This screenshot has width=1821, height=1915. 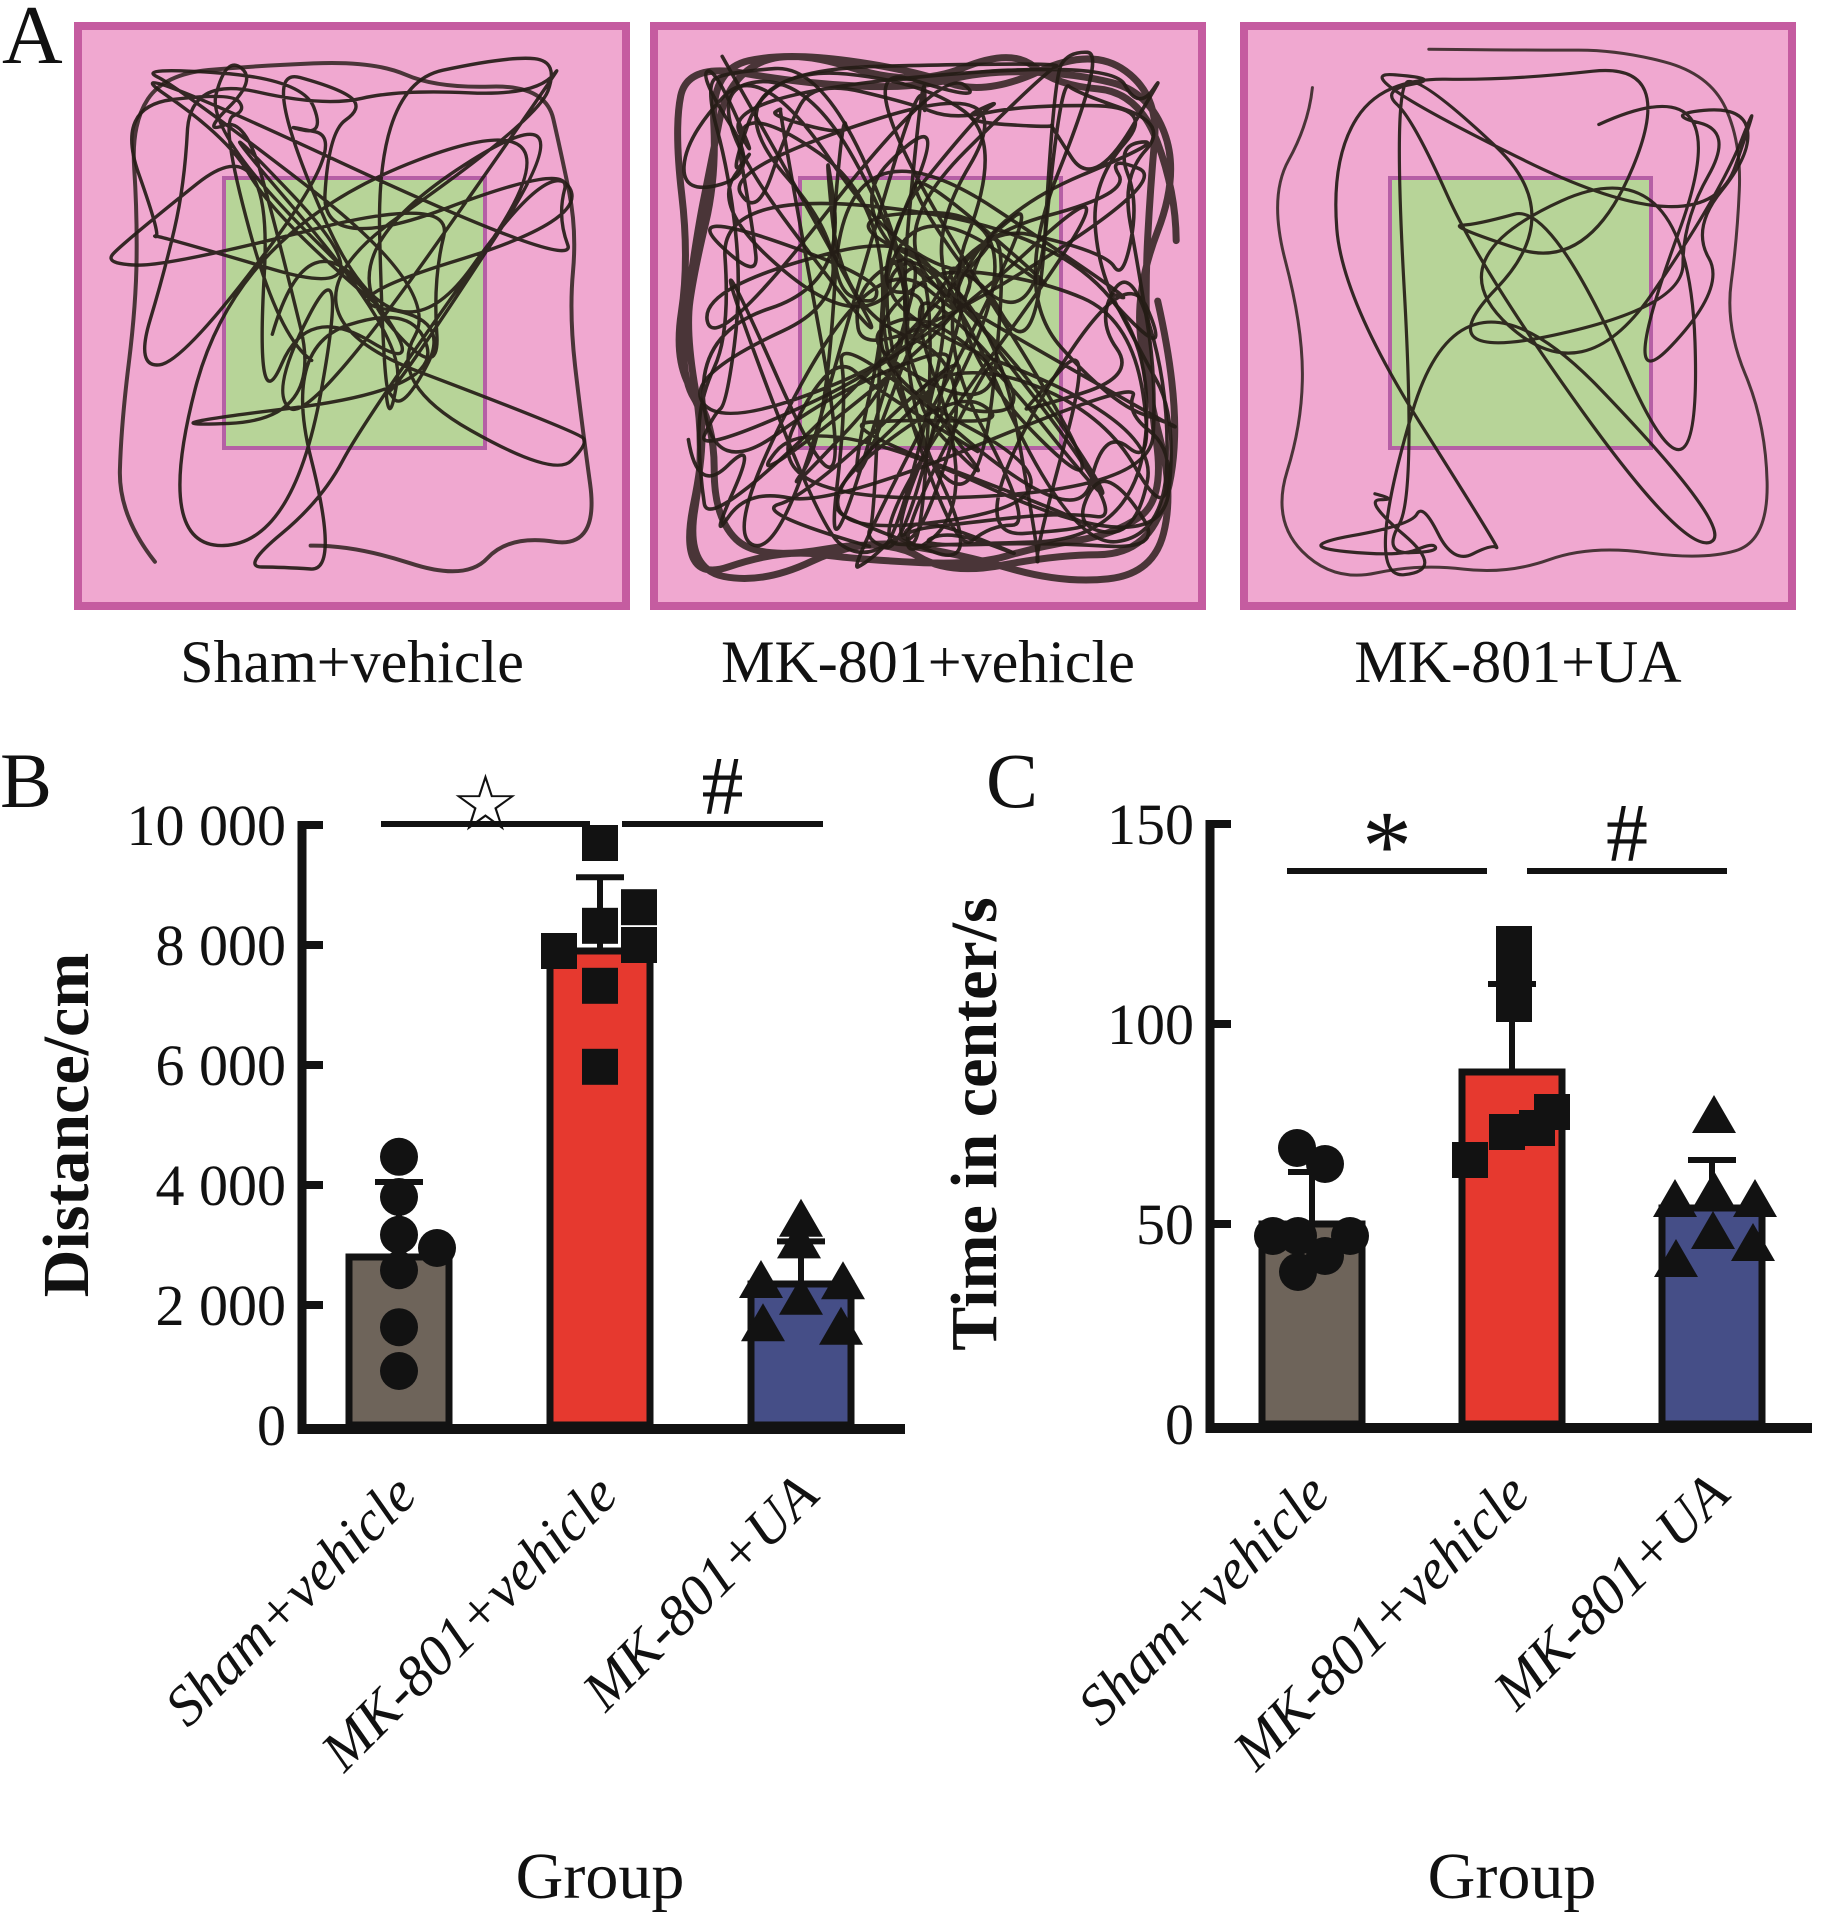 I want to click on significance-symbol: *, so click(x=1387, y=845).